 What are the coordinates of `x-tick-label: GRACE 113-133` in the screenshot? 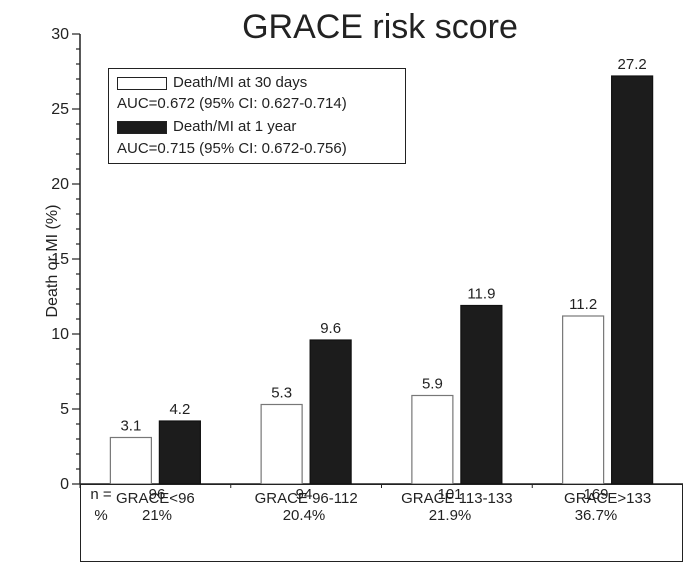 It's located at (456, 498).